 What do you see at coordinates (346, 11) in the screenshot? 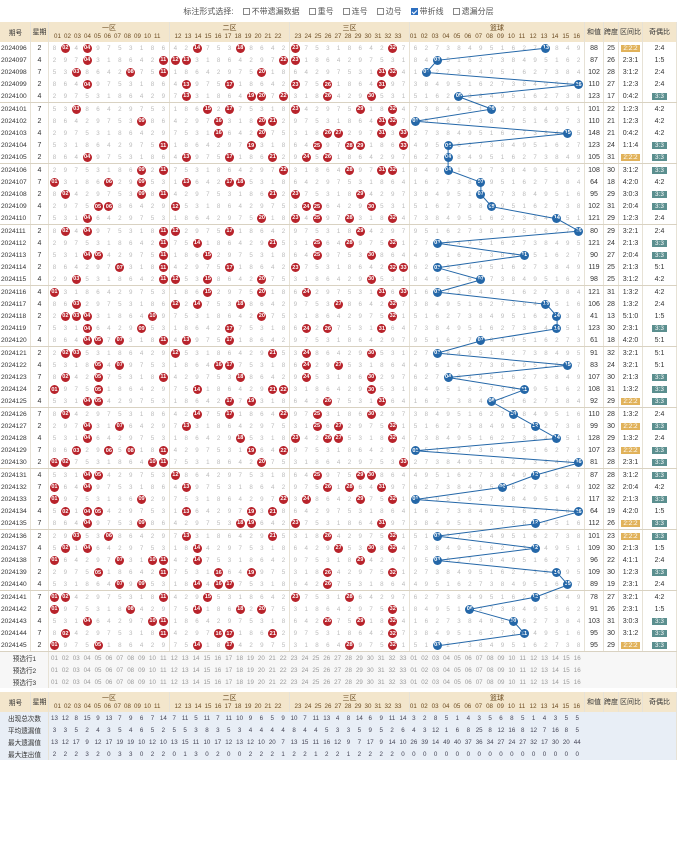
I see `checkbox-consecutive` at bounding box center [346, 11].